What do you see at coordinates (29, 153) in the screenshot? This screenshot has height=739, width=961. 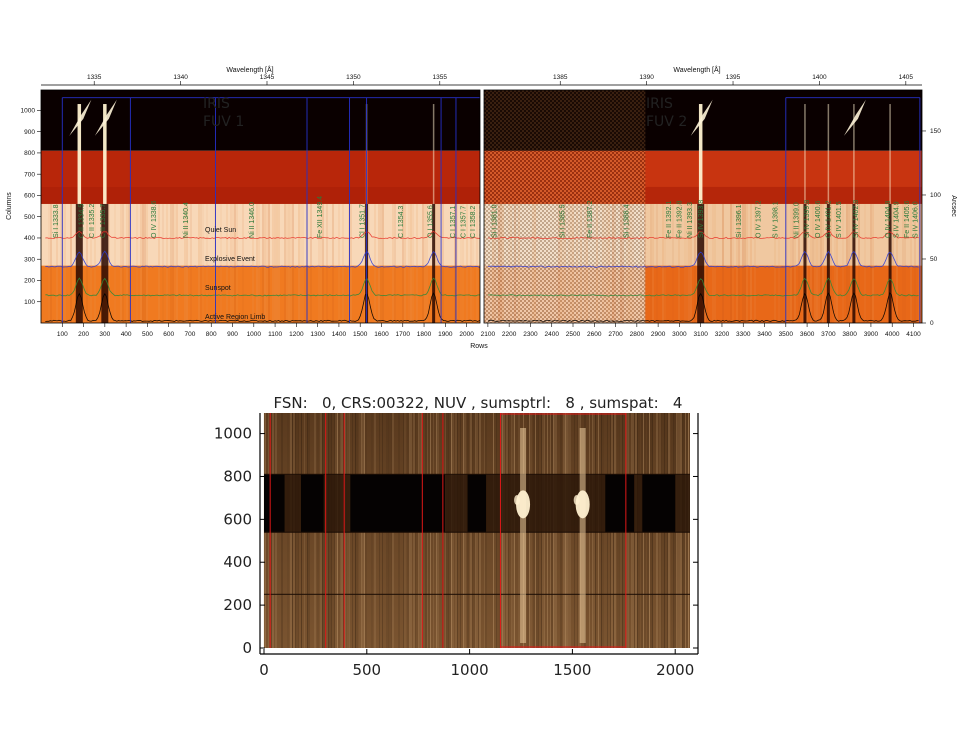 I see `y-tick-label: 800` at bounding box center [29, 153].